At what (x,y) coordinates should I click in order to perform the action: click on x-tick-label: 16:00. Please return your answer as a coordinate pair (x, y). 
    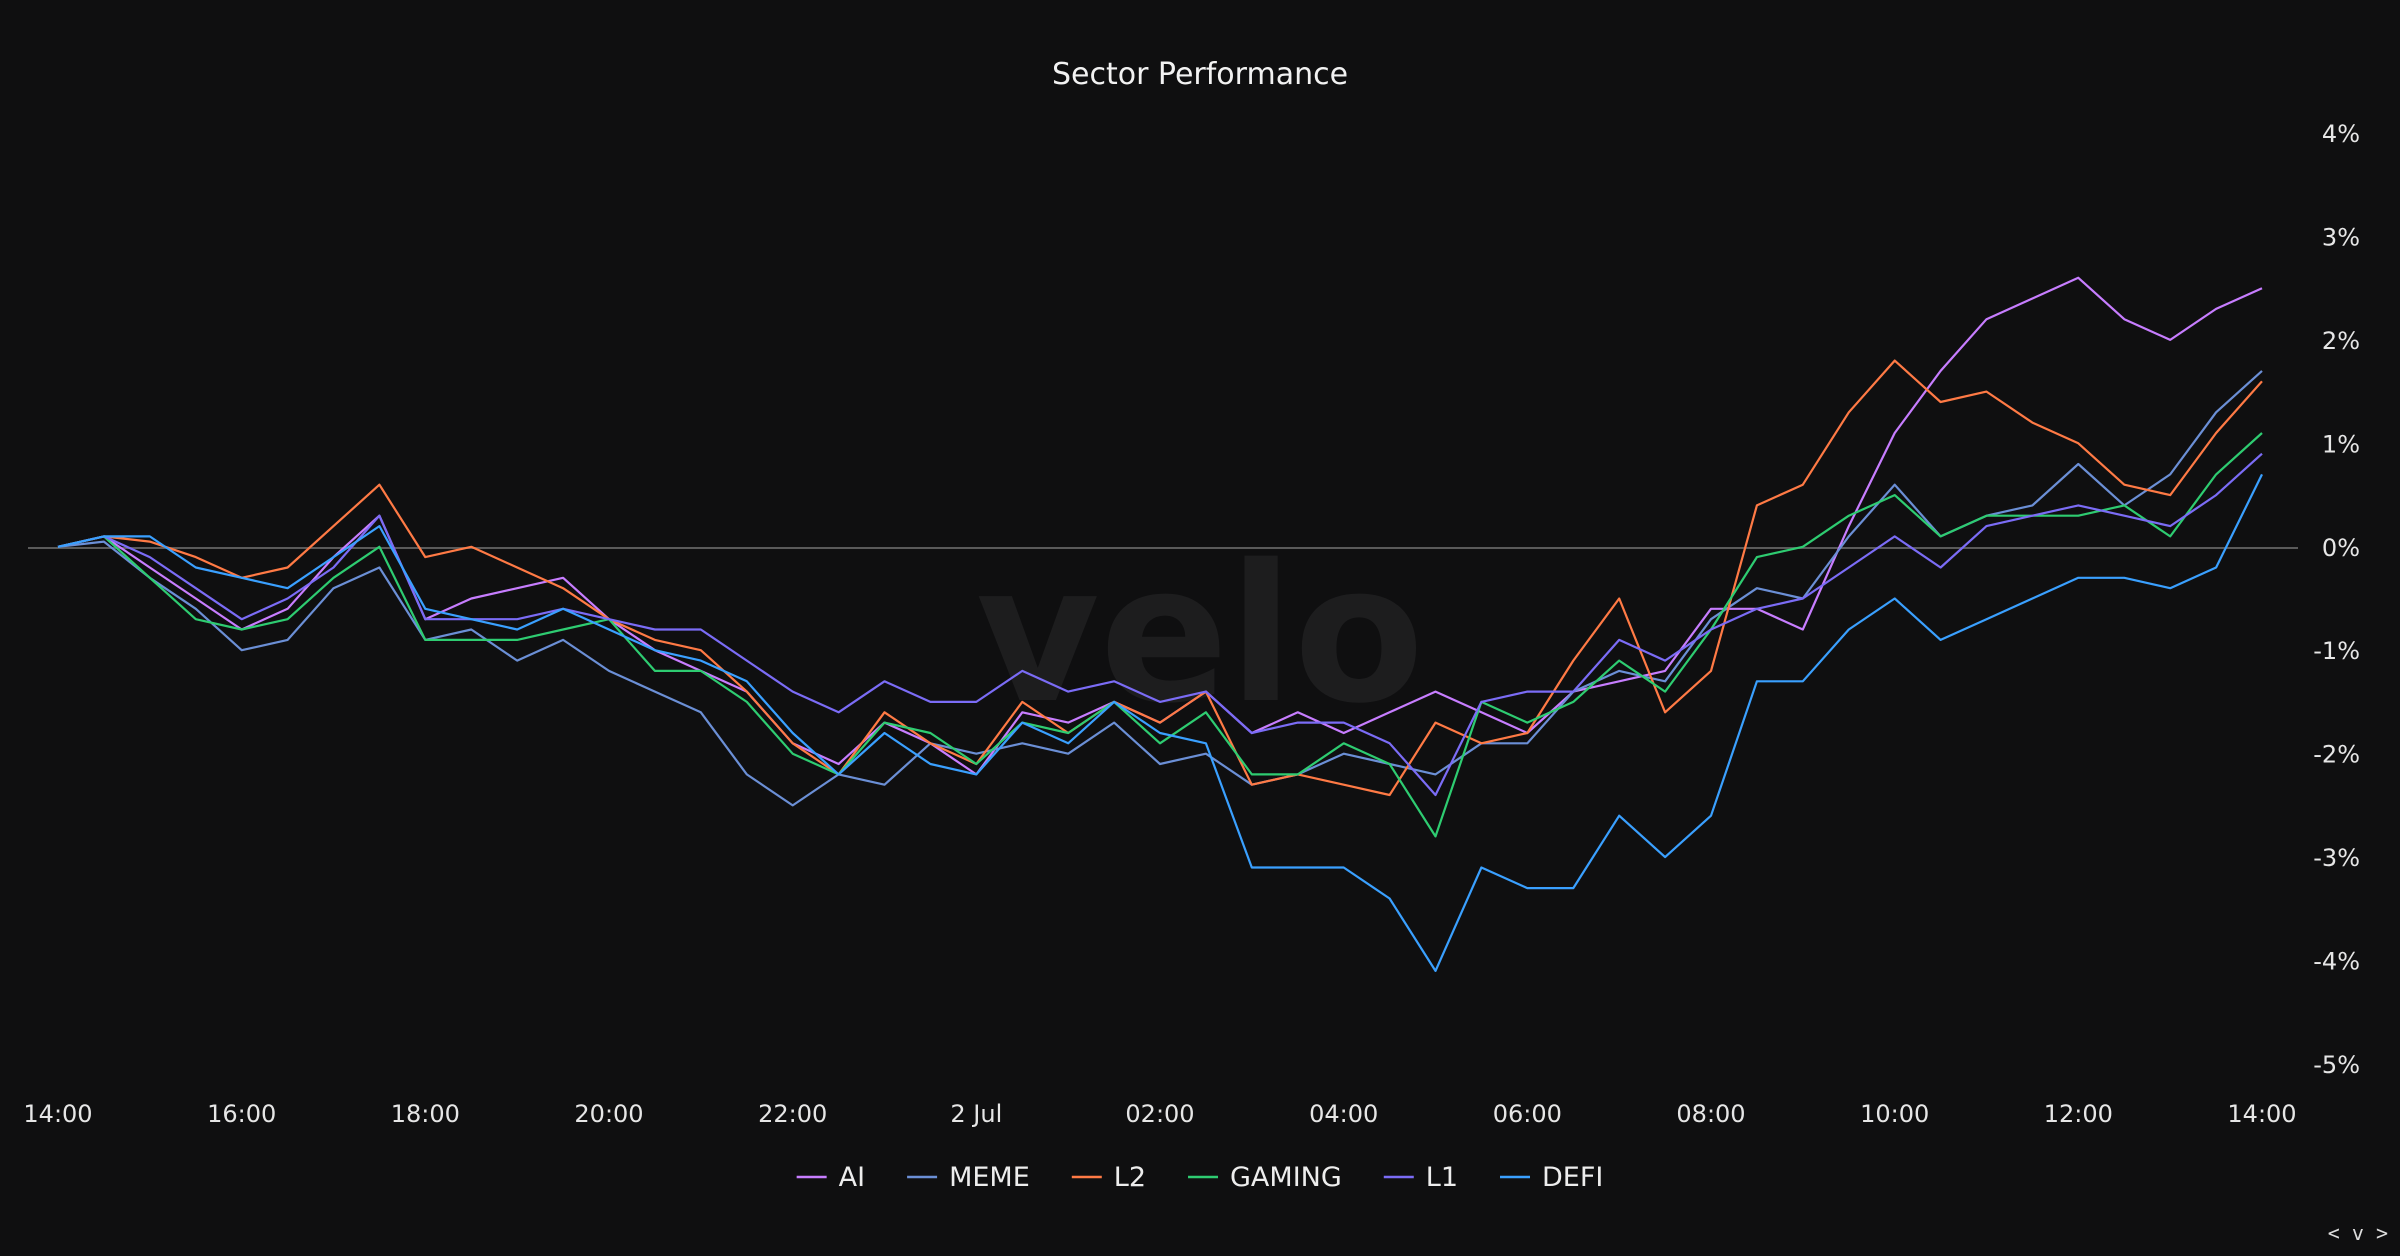
    Looking at the image, I should click on (241, 1114).